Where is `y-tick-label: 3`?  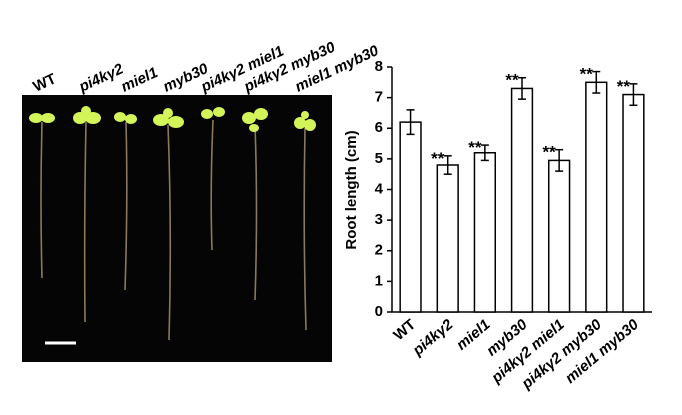 y-tick-label: 3 is located at coordinates (379, 219).